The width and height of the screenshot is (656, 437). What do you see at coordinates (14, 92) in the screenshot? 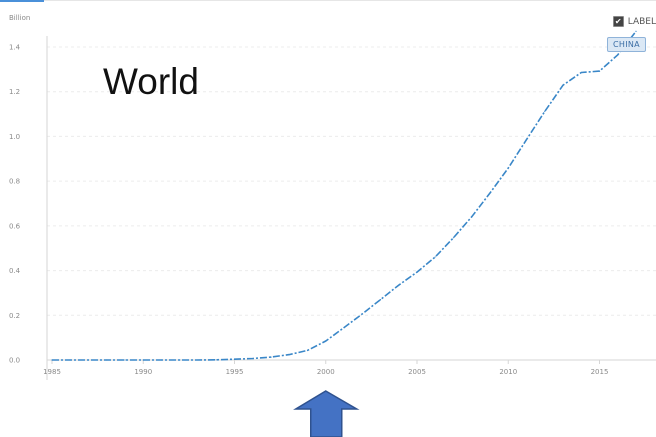
I see `y-tick-label: 1.2` at bounding box center [14, 92].